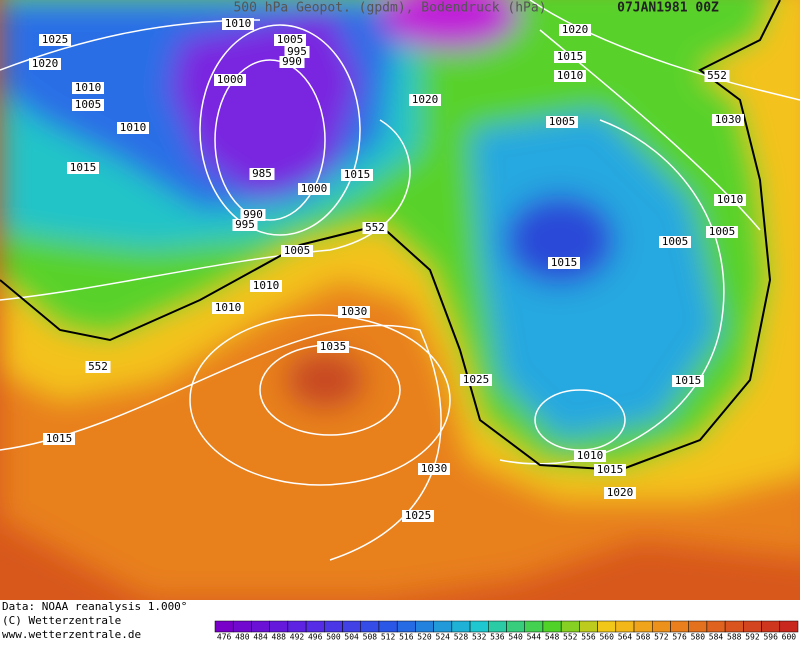  I want to click on scale-label: 576, so click(679, 637).